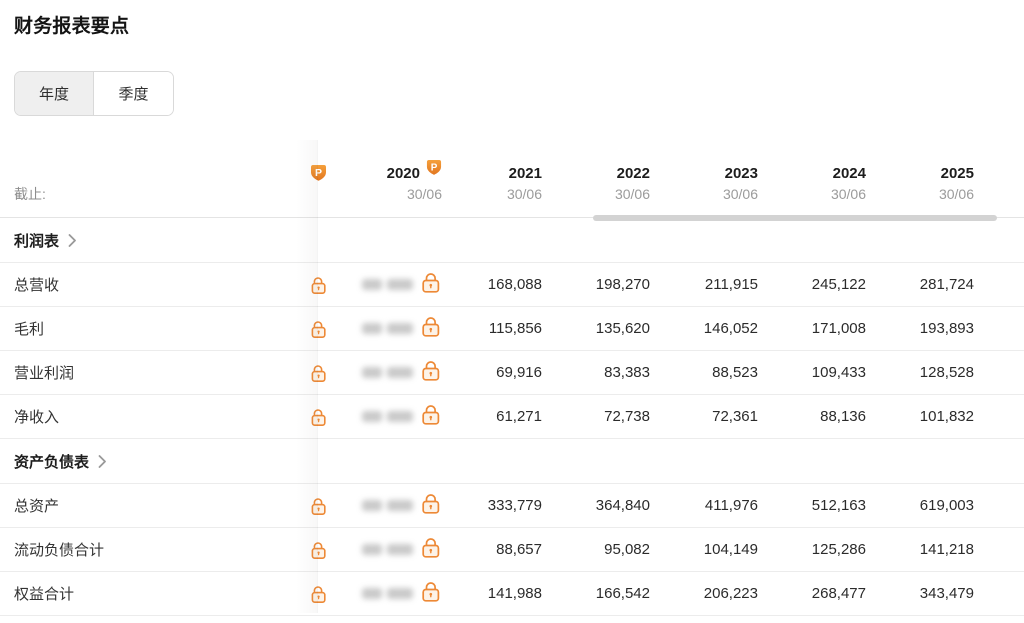  What do you see at coordinates (633, 173) in the screenshot?
I see `year-label: 2022` at bounding box center [633, 173].